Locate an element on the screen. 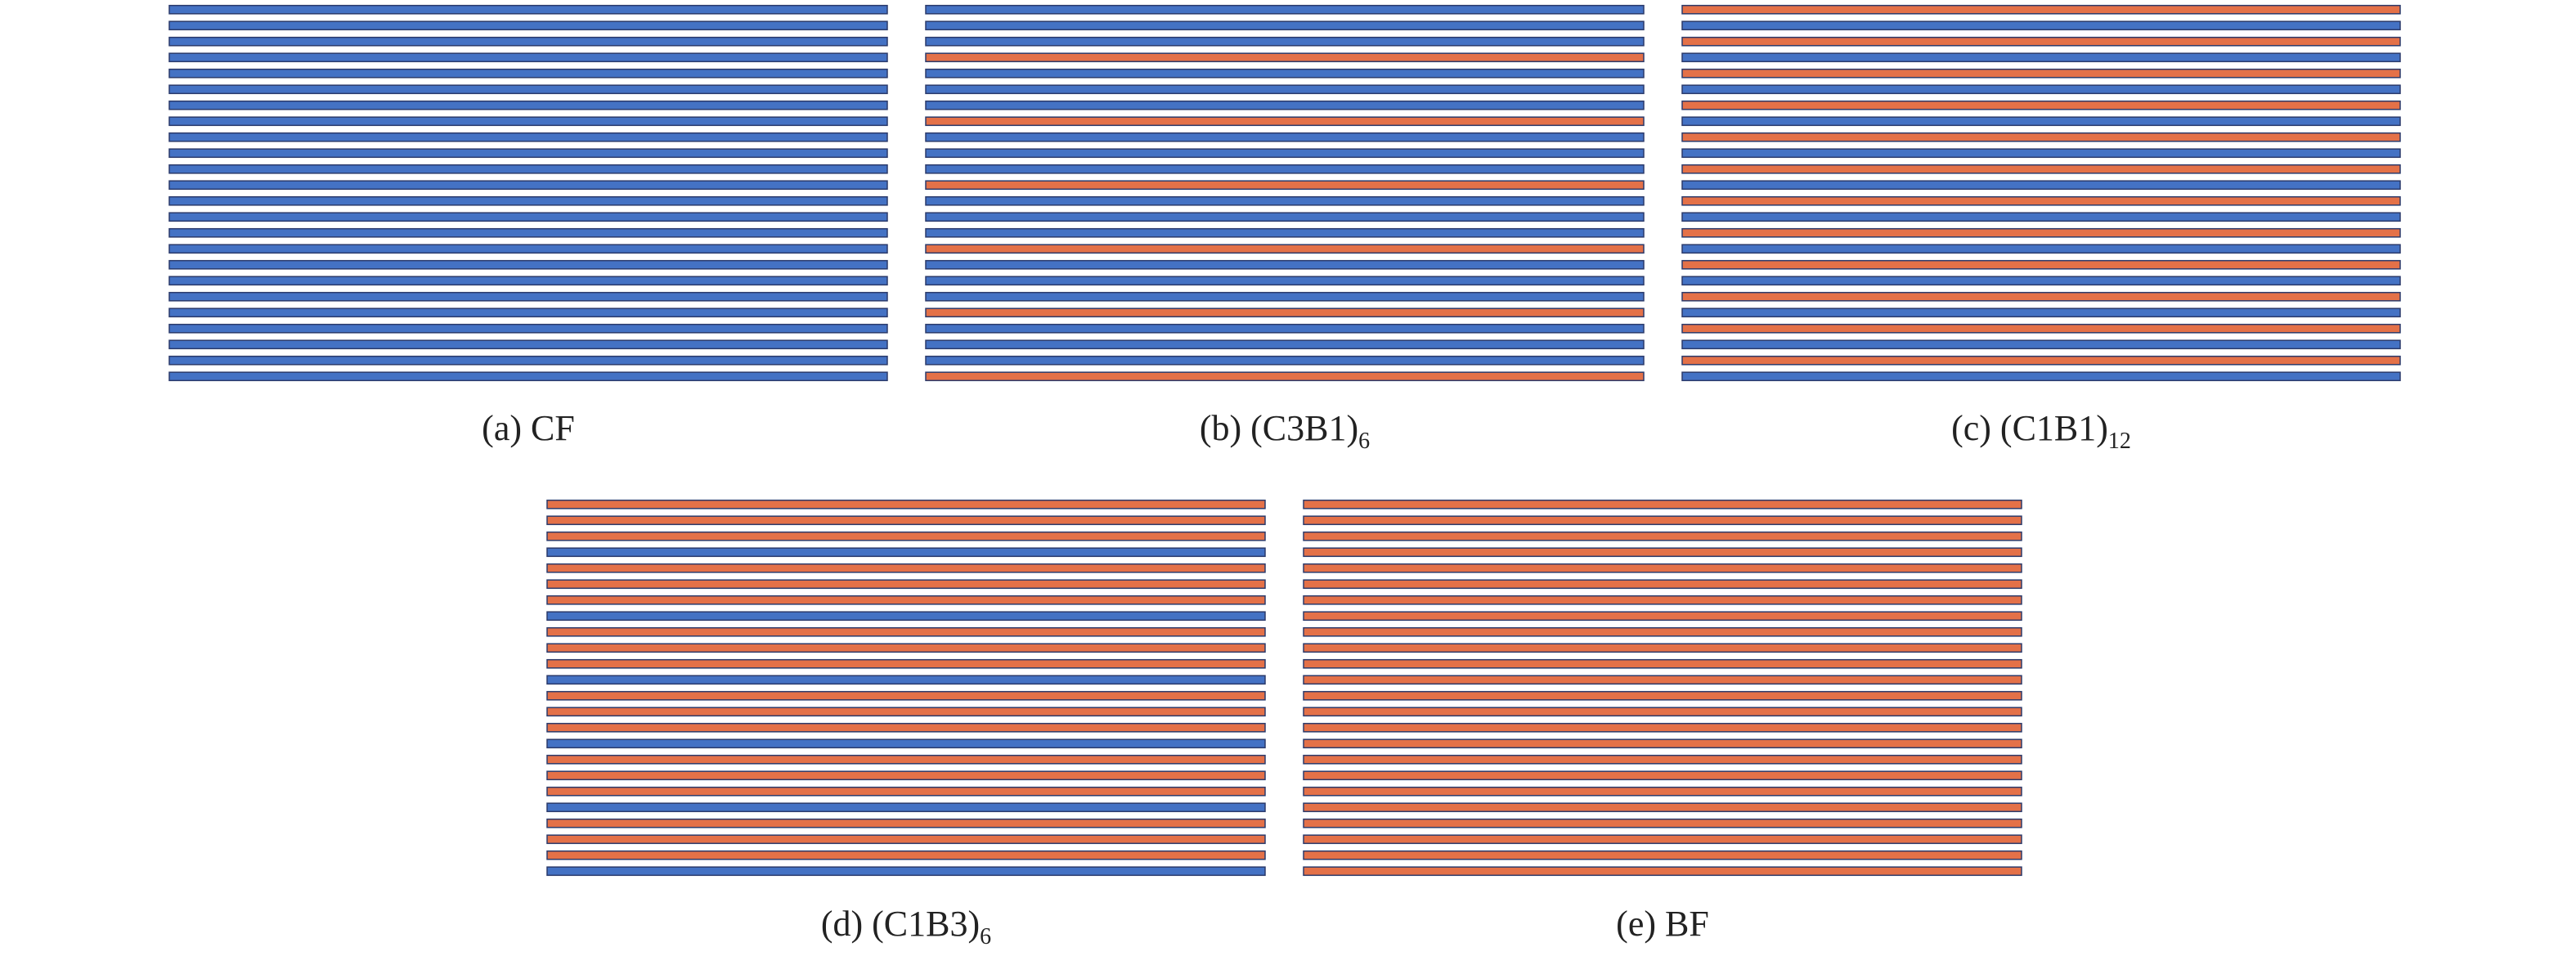 Image resolution: width=2576 pixels, height=965 pixels. panel-c-caption: (c) (C1B1)12 is located at coordinates (2041, 430).